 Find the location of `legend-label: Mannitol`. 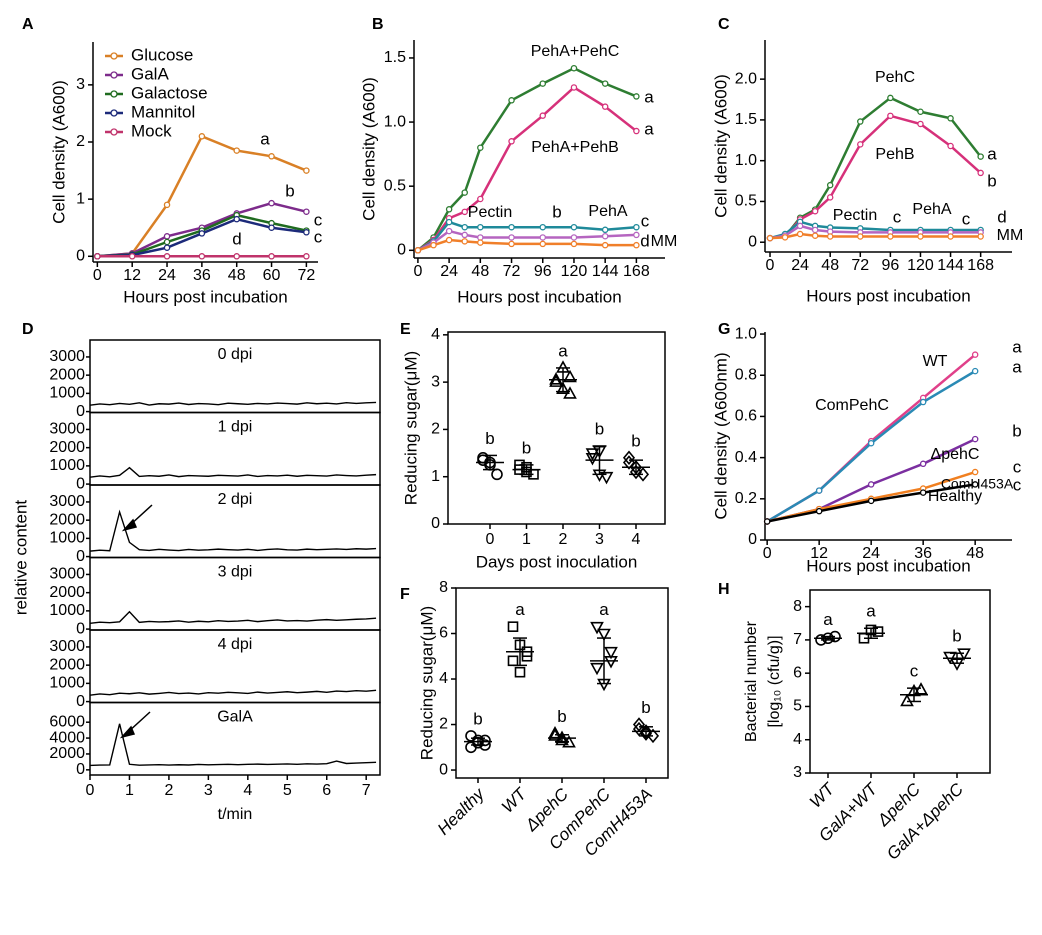

legend-label: Mannitol is located at coordinates (163, 111).